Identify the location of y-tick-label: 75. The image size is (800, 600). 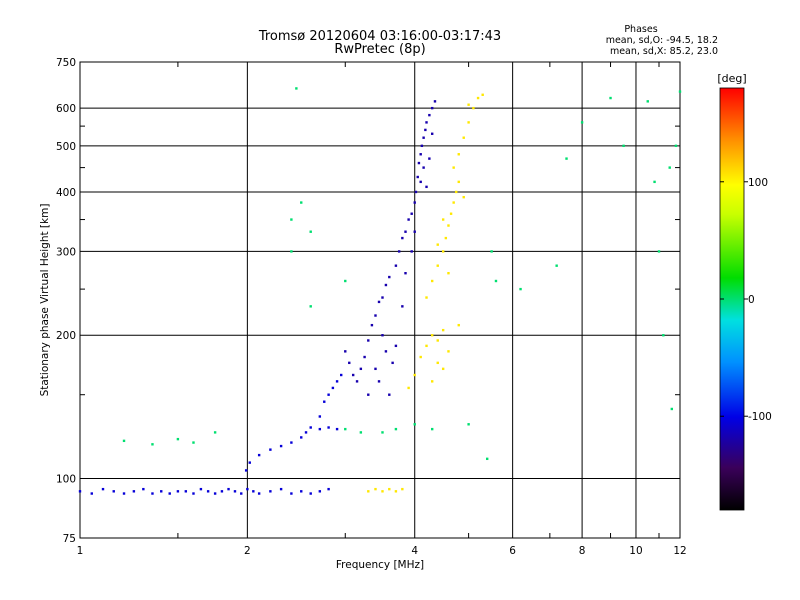
(69, 539).